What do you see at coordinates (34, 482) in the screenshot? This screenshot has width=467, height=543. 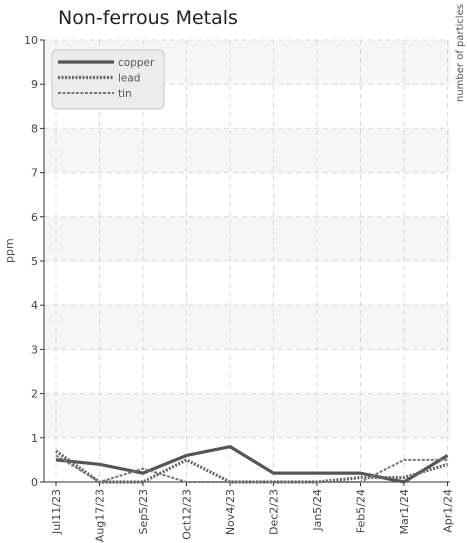 I see `y-tick-label: 0` at bounding box center [34, 482].